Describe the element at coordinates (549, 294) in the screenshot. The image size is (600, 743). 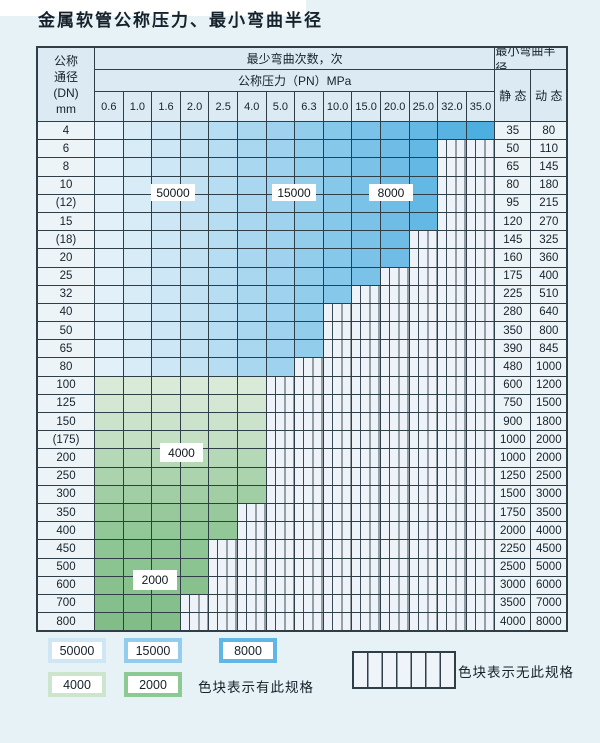
I see `dynamic-radius-cell: 510` at that location.